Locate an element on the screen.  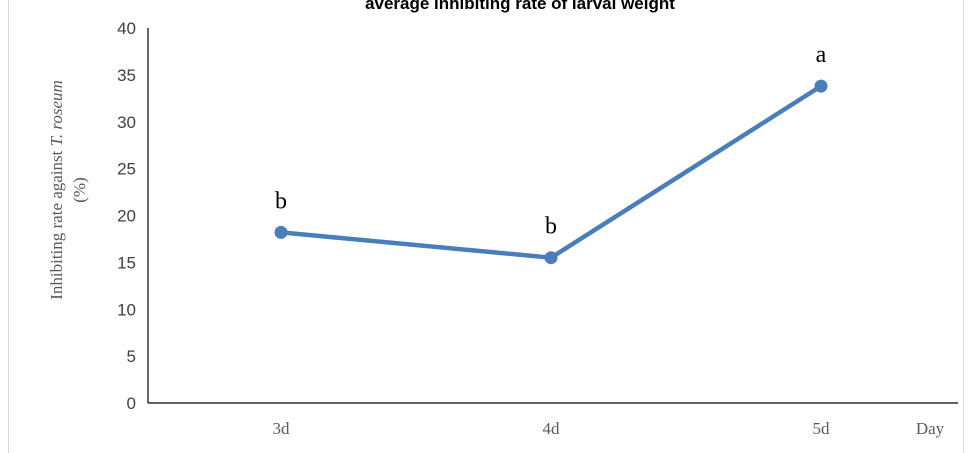
x-axis-title: Day is located at coordinates (930, 428).